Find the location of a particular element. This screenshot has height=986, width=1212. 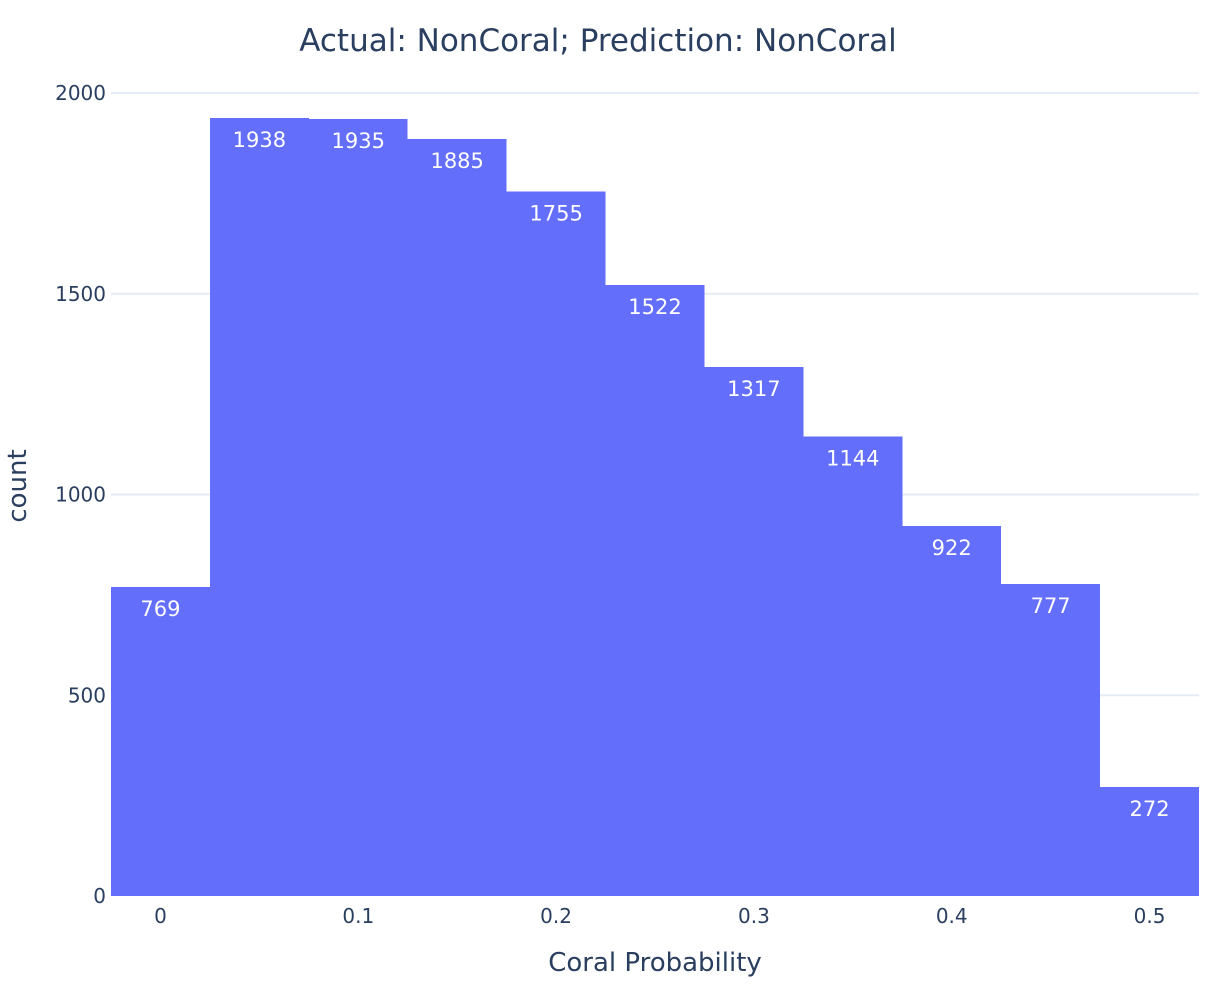

bar-value-label: 272 is located at coordinates (1149, 809).